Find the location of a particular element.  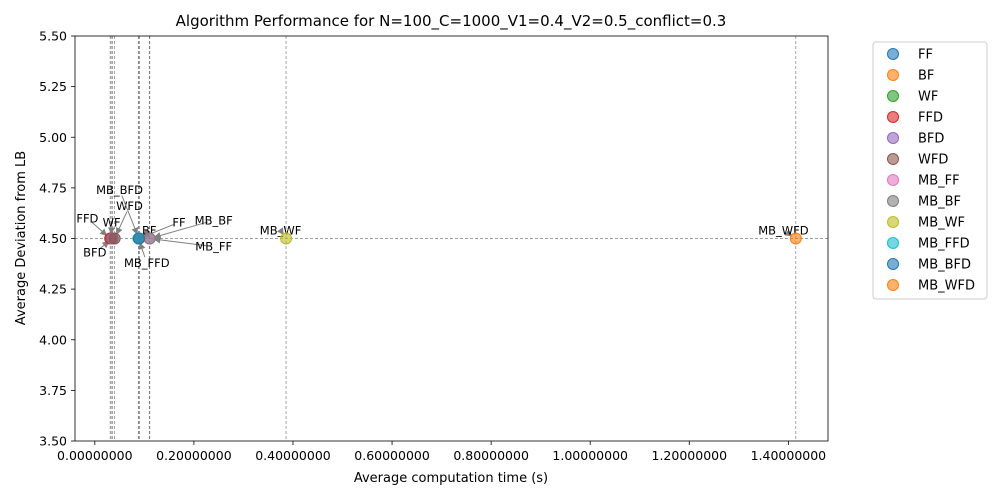

y-tick-label: 4.00 is located at coordinates (53, 339).